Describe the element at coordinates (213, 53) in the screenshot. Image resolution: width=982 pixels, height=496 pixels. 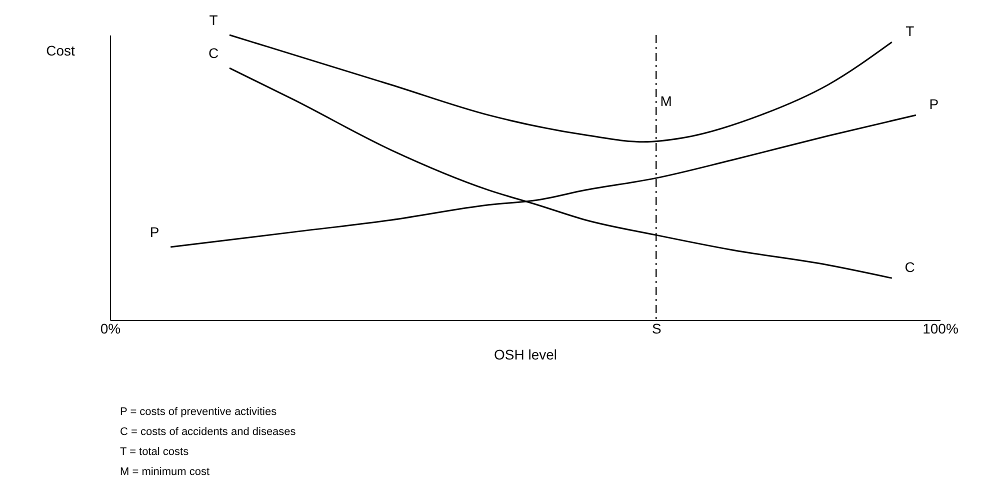
I see `series-label: C` at that location.